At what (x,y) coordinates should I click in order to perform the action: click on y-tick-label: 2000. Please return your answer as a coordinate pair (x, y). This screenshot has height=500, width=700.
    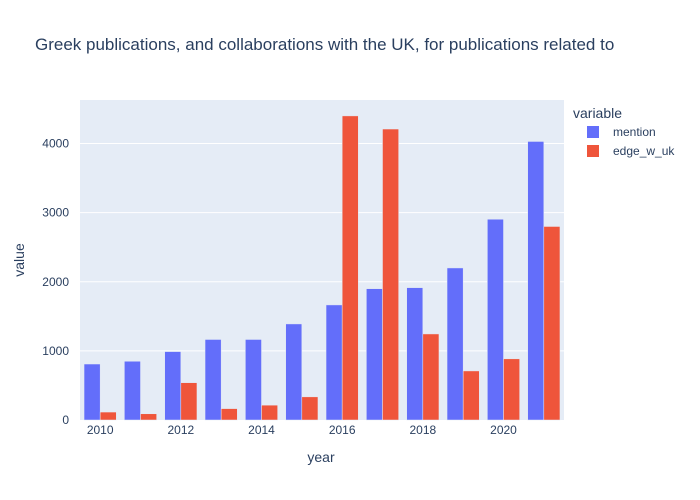
    Looking at the image, I should click on (55, 282).